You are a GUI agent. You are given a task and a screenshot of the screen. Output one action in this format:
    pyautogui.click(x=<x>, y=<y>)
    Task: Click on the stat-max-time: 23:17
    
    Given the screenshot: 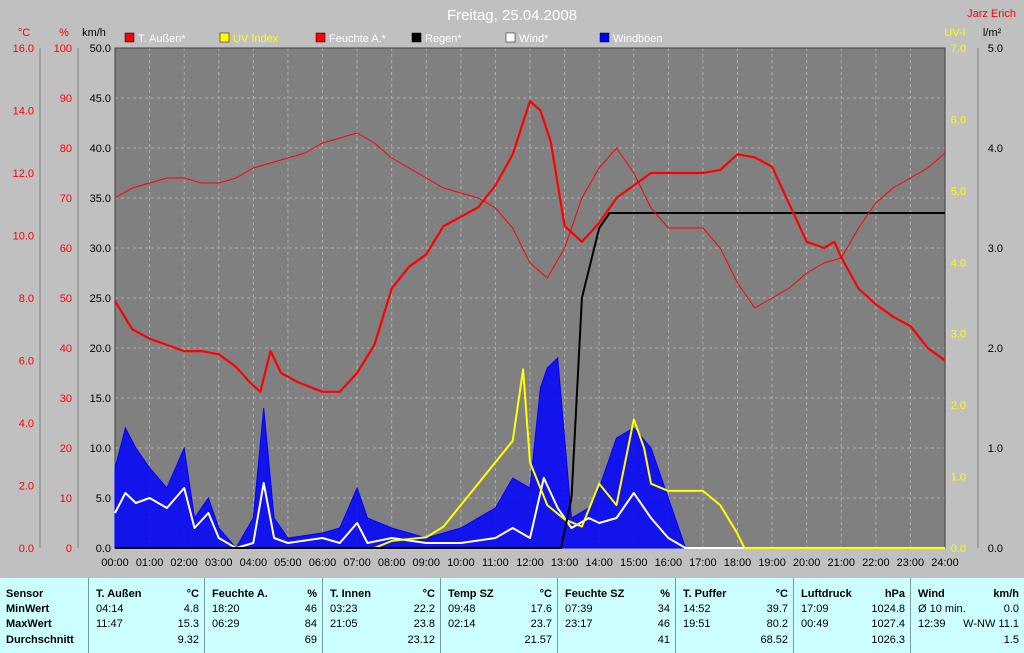 What is the action you would take?
    pyautogui.click(x=579, y=624)
    